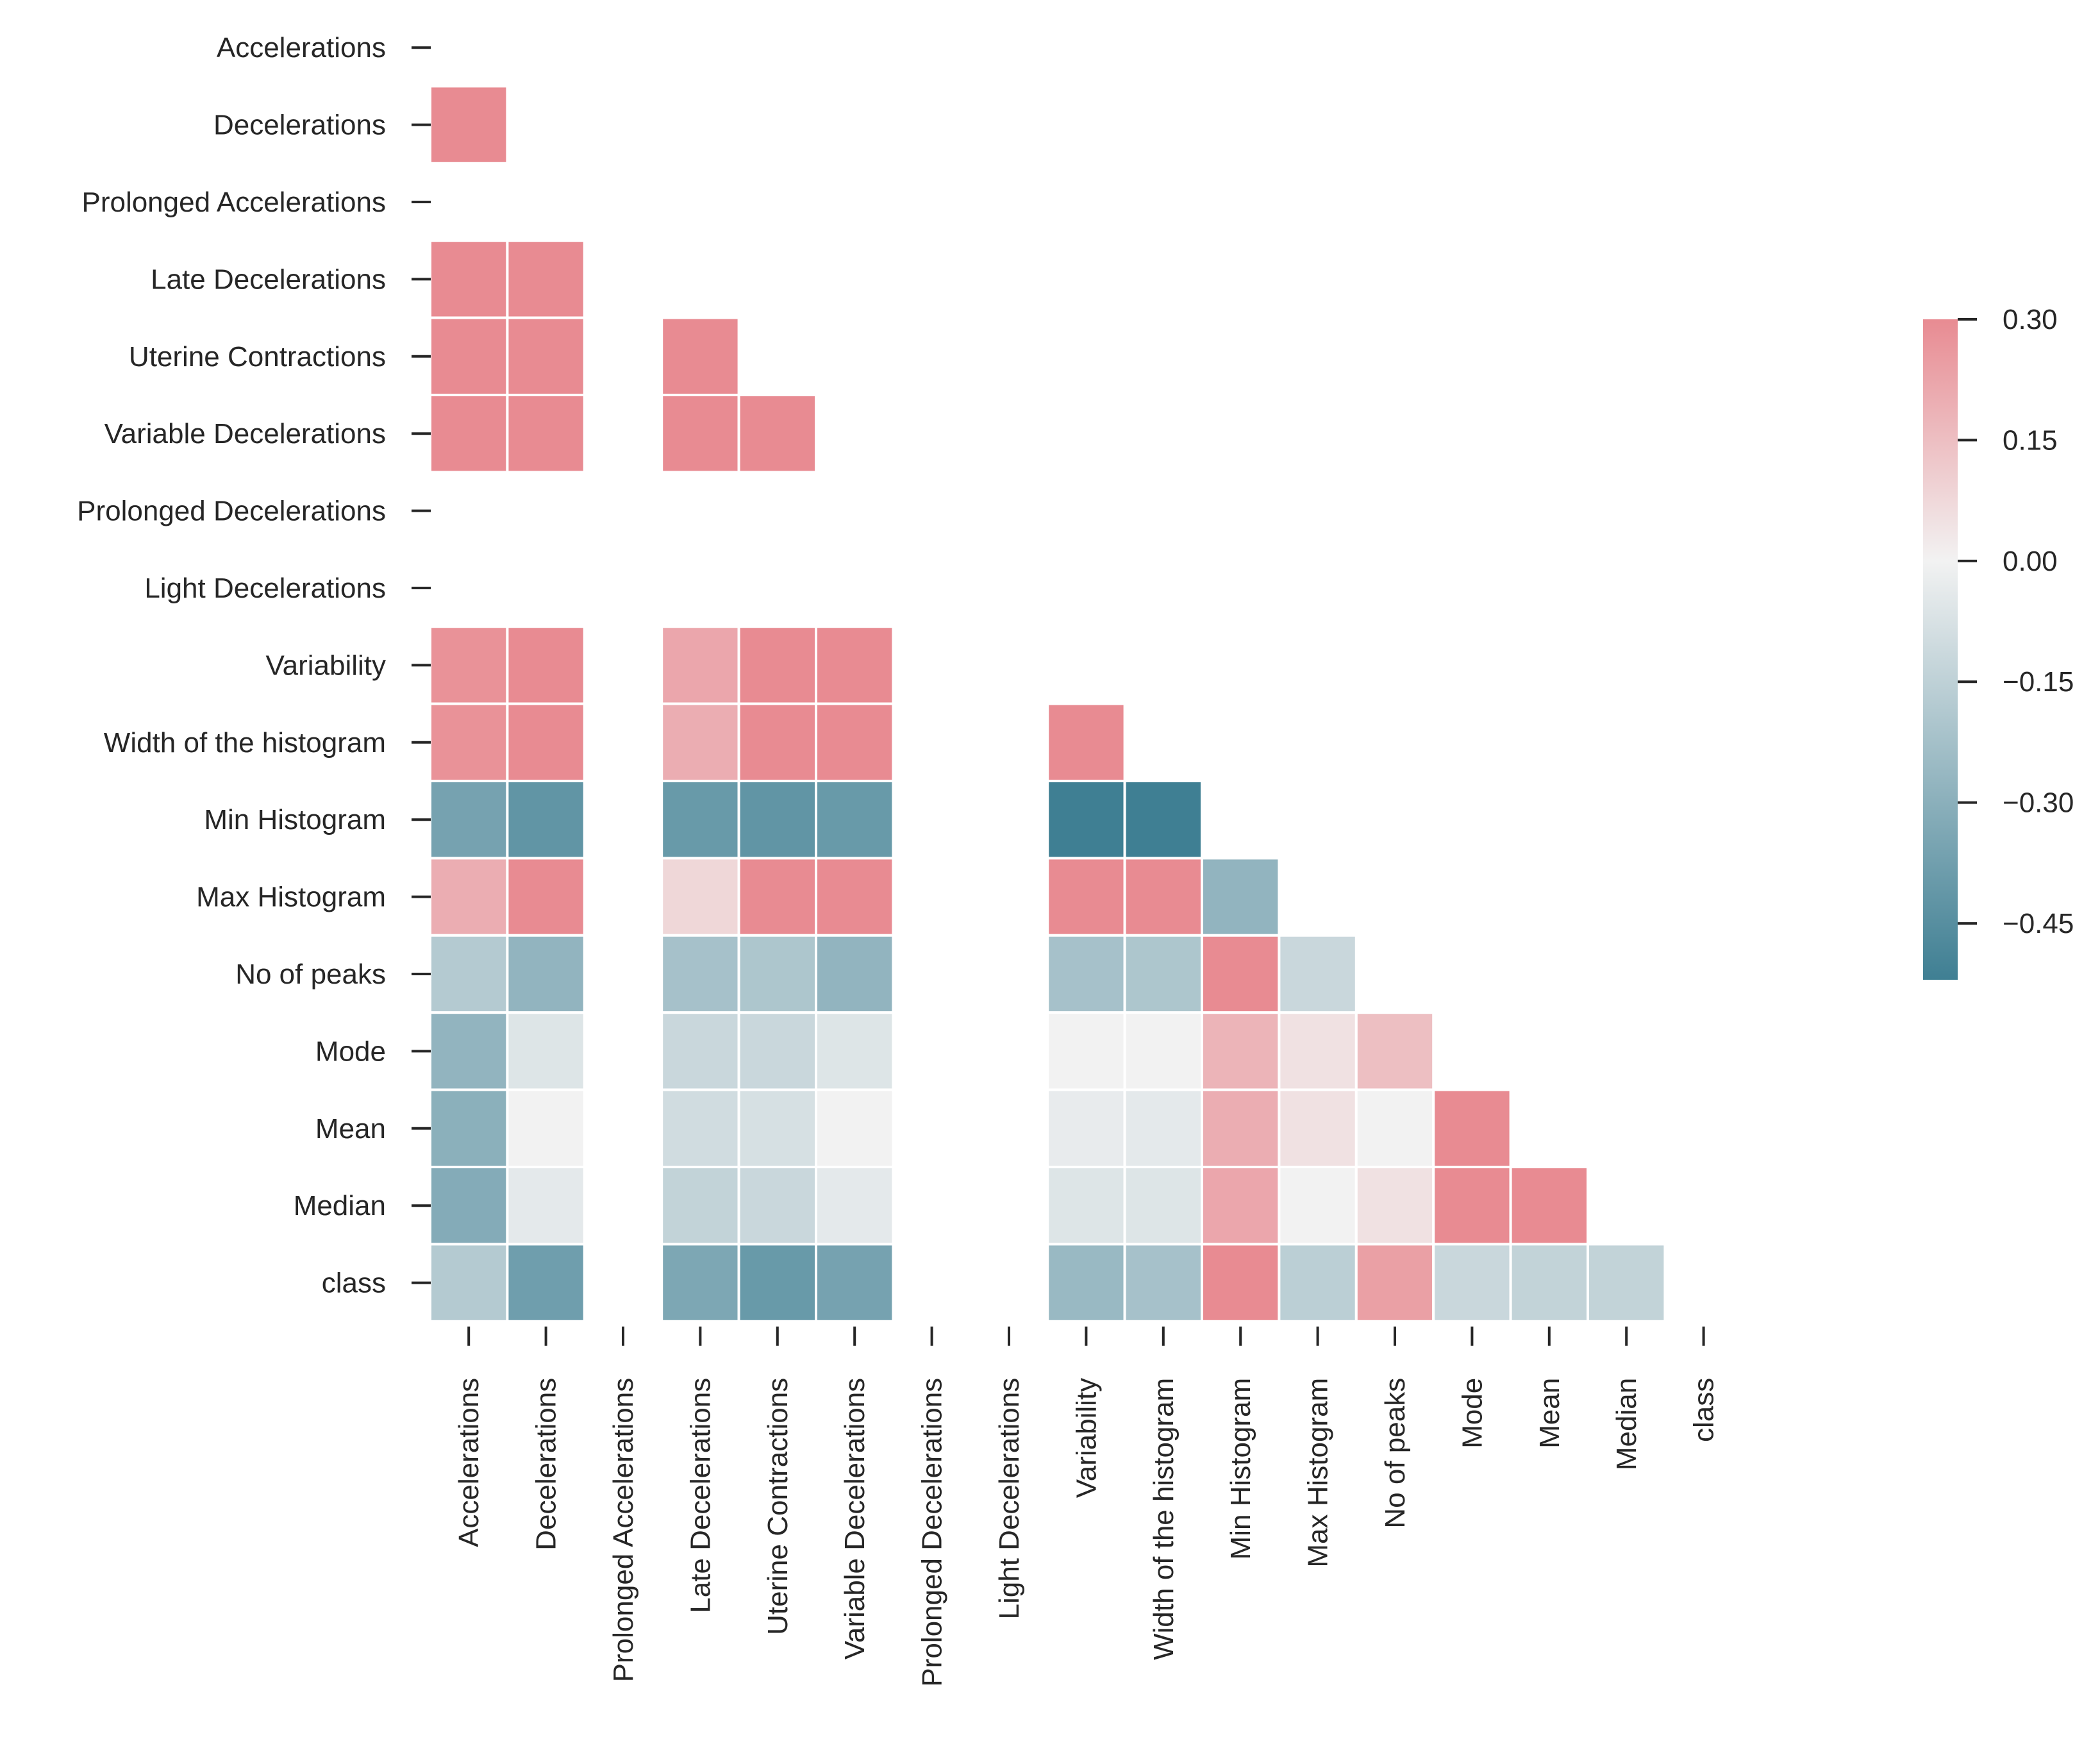 This screenshot has height=1746, width=2100. Describe the element at coordinates (350, 1129) in the screenshot. I see `y-tick-label: Mean` at that location.